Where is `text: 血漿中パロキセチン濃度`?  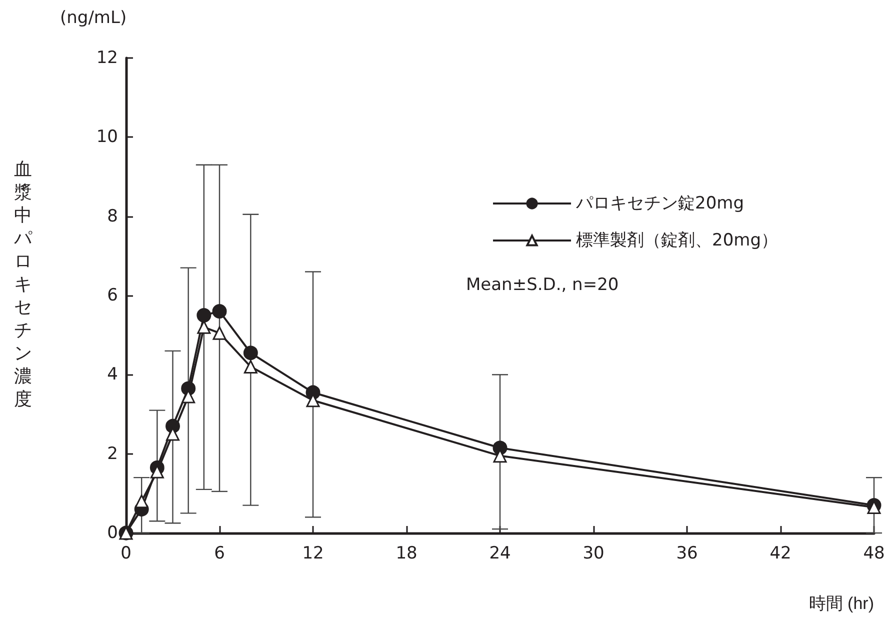 text: 血漿中パロキセチン濃度 is located at coordinates (23, 284).